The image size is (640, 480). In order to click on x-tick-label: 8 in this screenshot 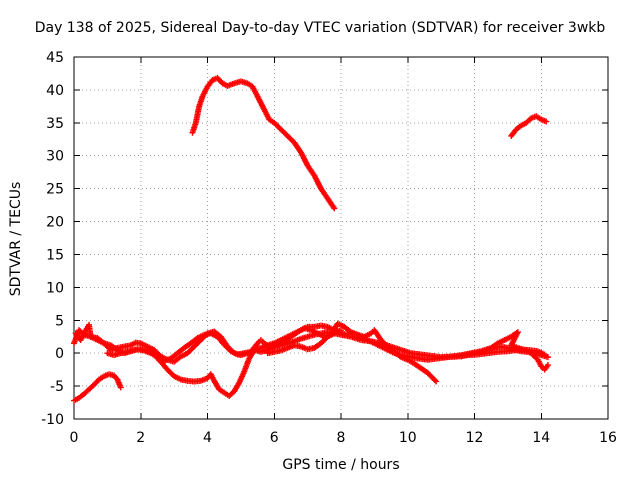, I will do `click(341, 438)`.